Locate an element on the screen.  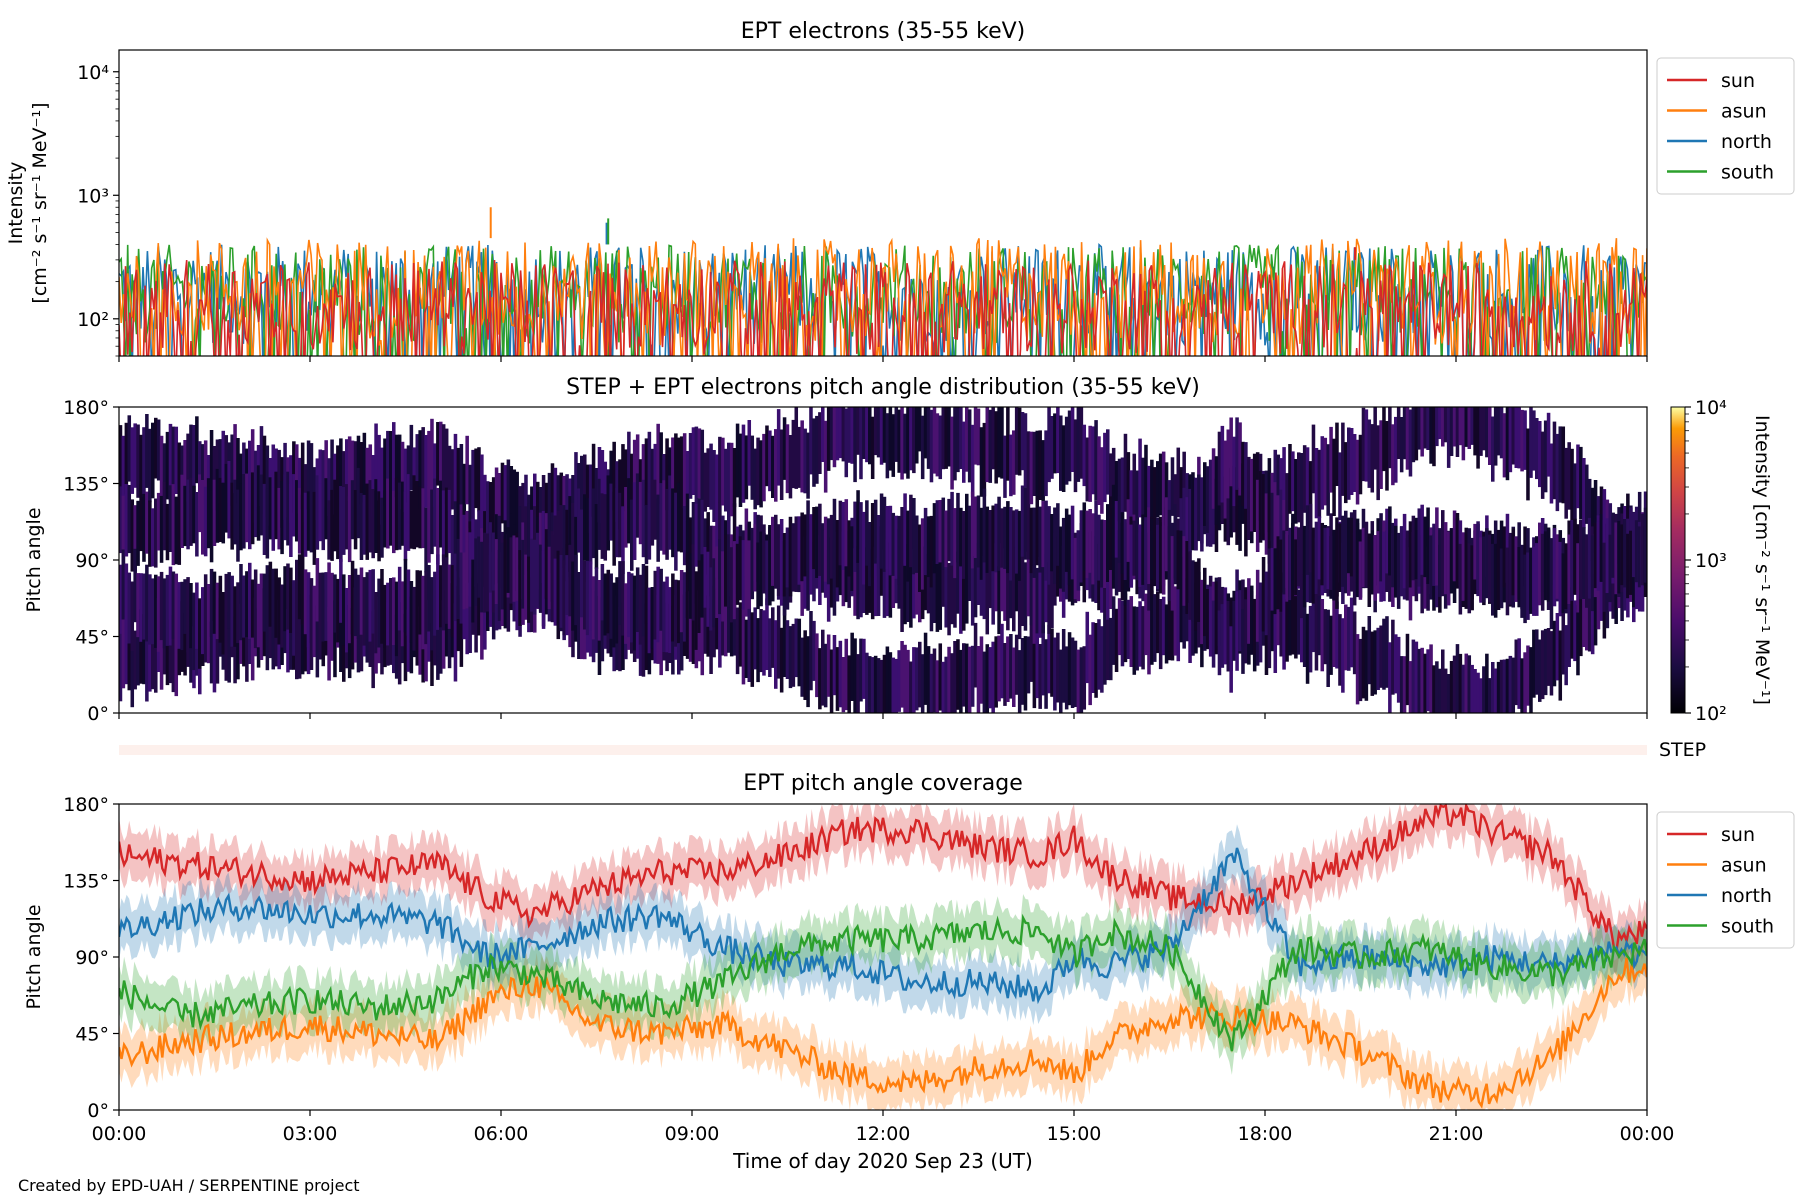
series-line-south is located at coordinates (883, 982).